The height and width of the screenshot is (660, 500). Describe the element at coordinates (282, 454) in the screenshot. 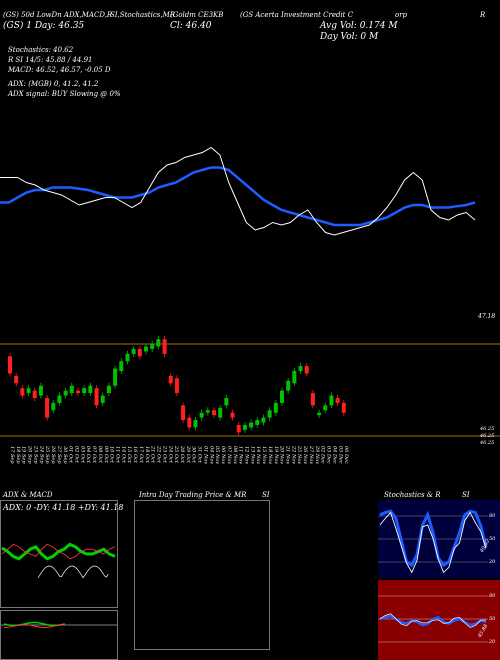

I see `date-tick-label: 20 Nov` at that location.